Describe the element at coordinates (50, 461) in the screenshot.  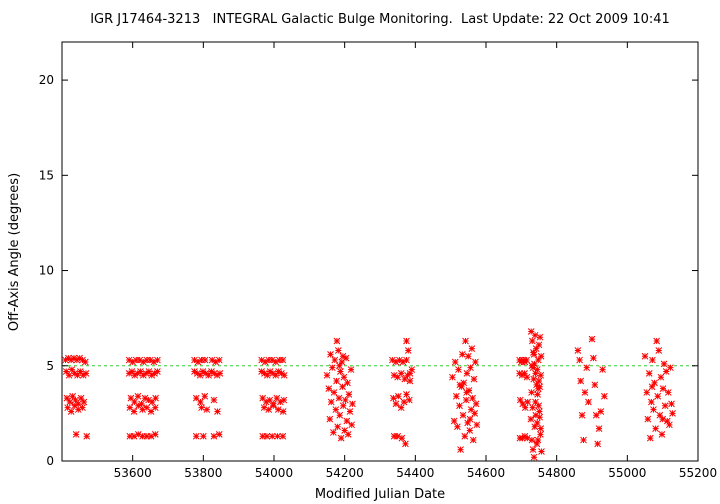
I see `y-tick-label: 0` at that location.